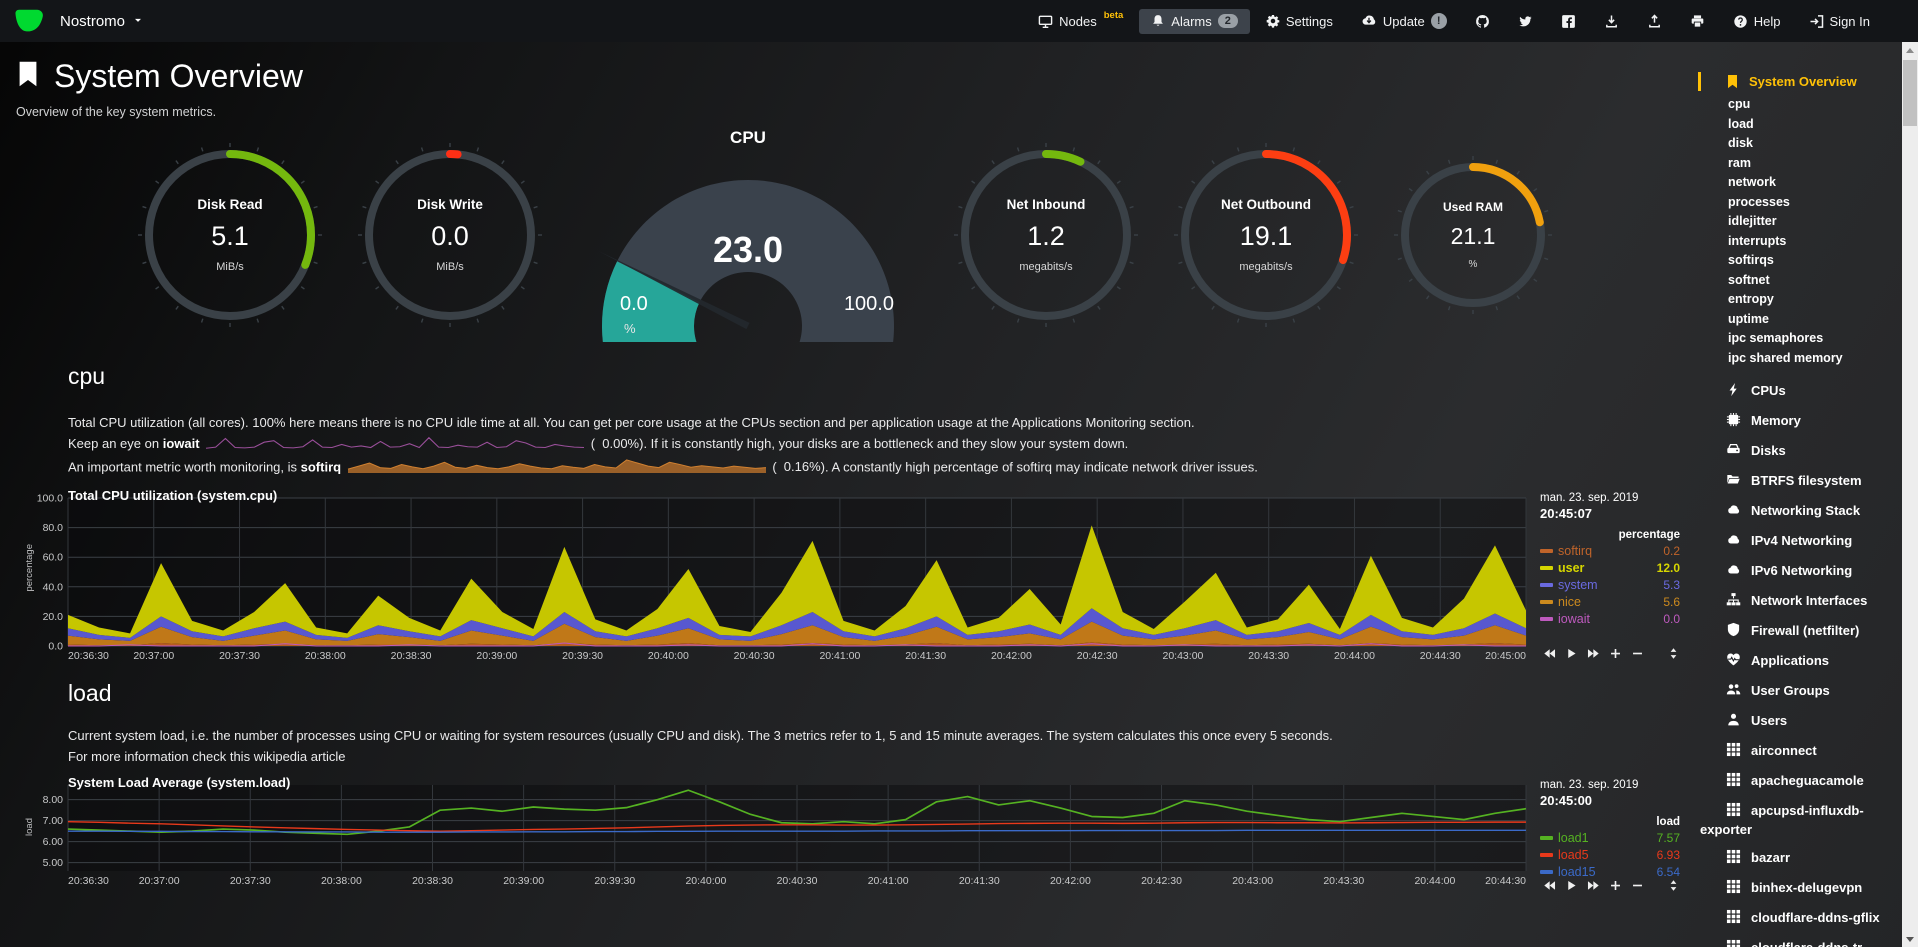  What do you see at coordinates (1800, 511) in the screenshot?
I see `sidebar-item-networking-stack: Networking Stack` at bounding box center [1800, 511].